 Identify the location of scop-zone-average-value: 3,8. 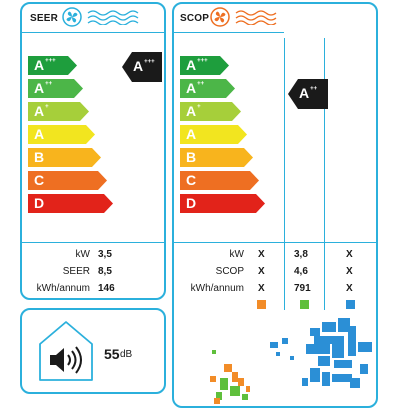
(301, 254).